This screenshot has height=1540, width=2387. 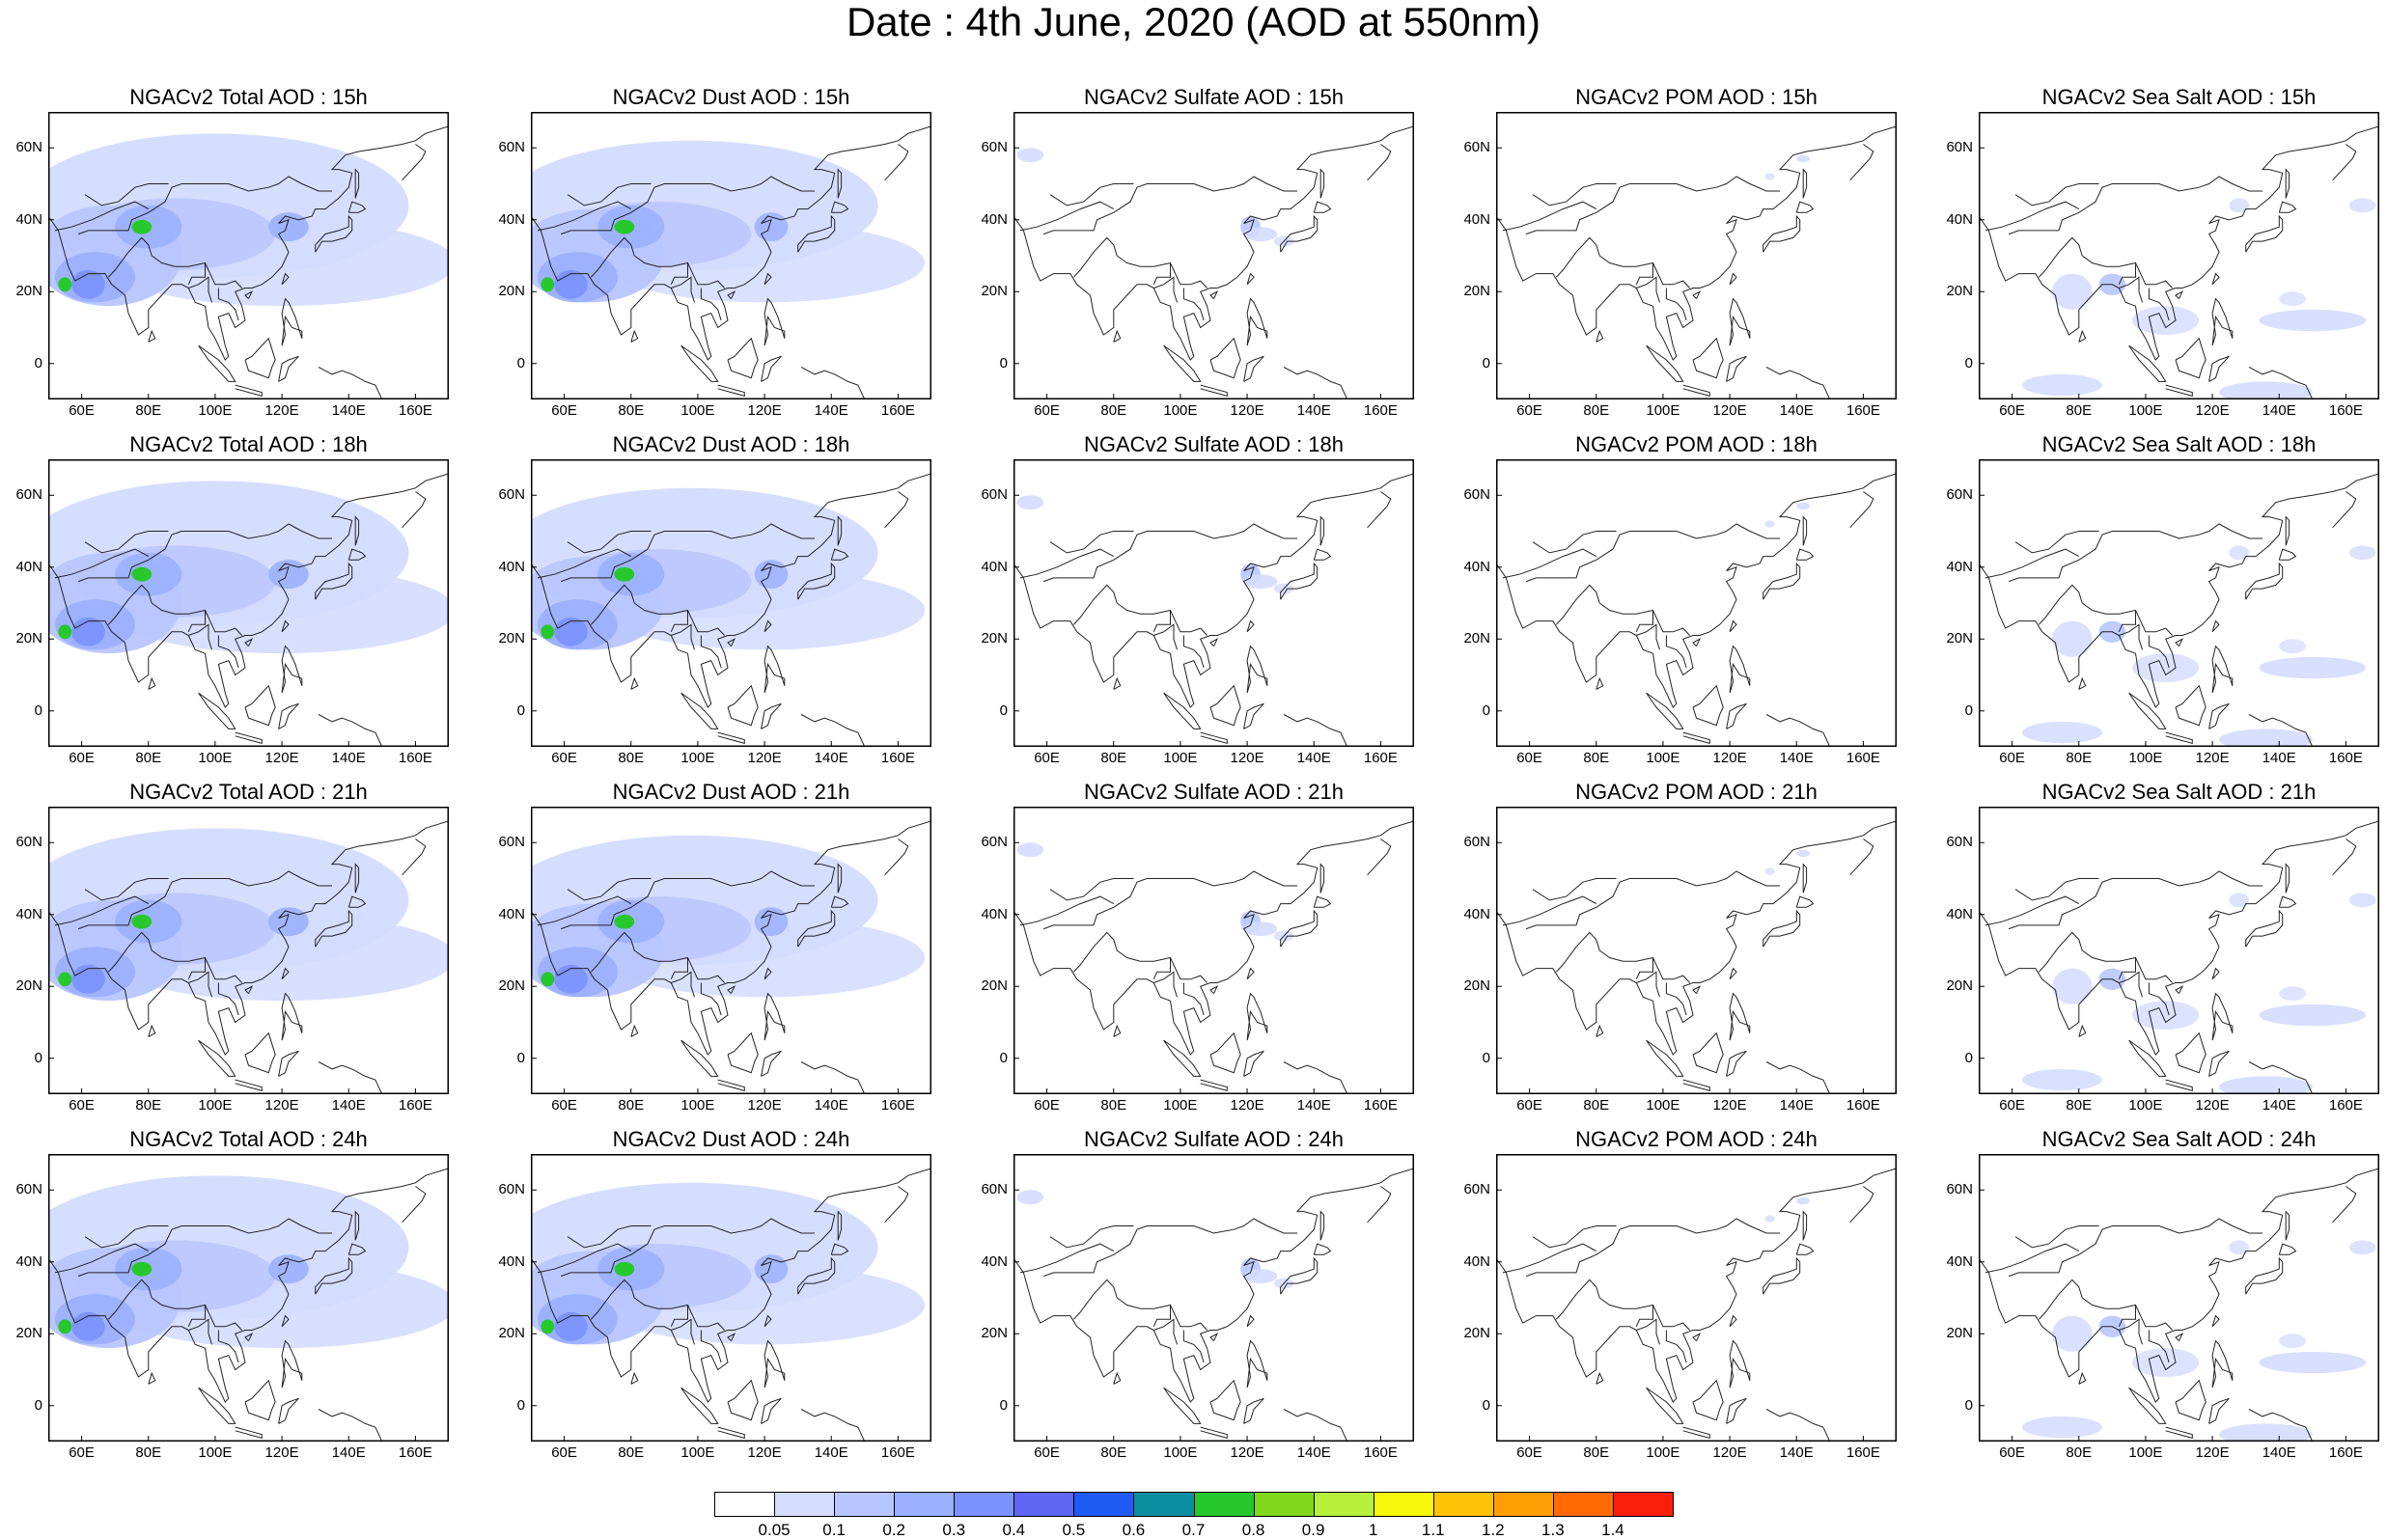 What do you see at coordinates (1247, 758) in the screenshot?
I see `x-tick-label: 120E` at bounding box center [1247, 758].